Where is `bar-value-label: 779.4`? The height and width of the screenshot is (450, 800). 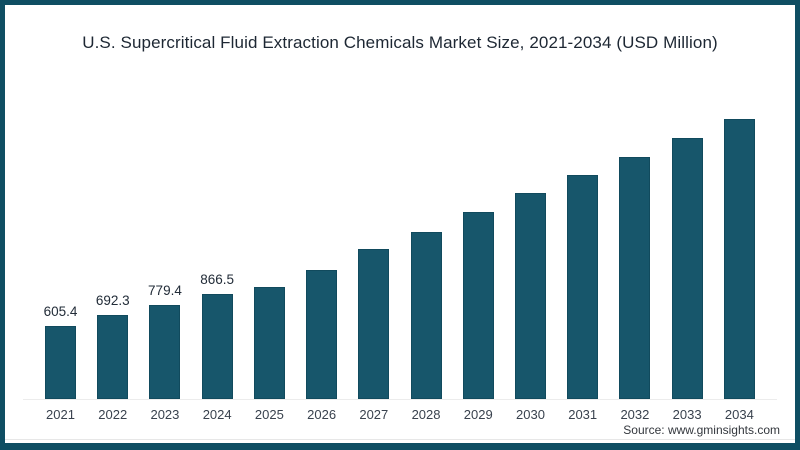
bar-value-label: 779.4 is located at coordinates (165, 290).